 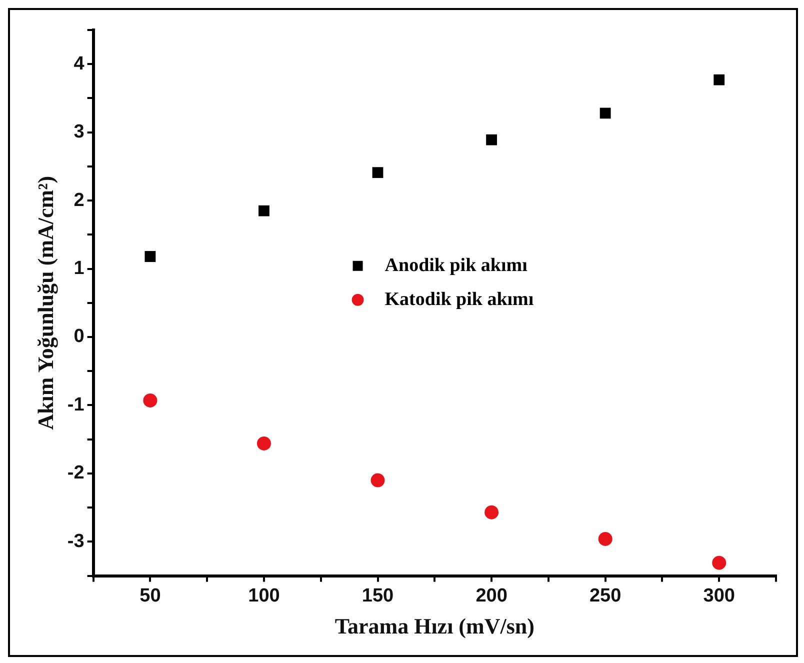 What do you see at coordinates (79, 63) in the screenshot?
I see `y-tick-label: 4` at bounding box center [79, 63].